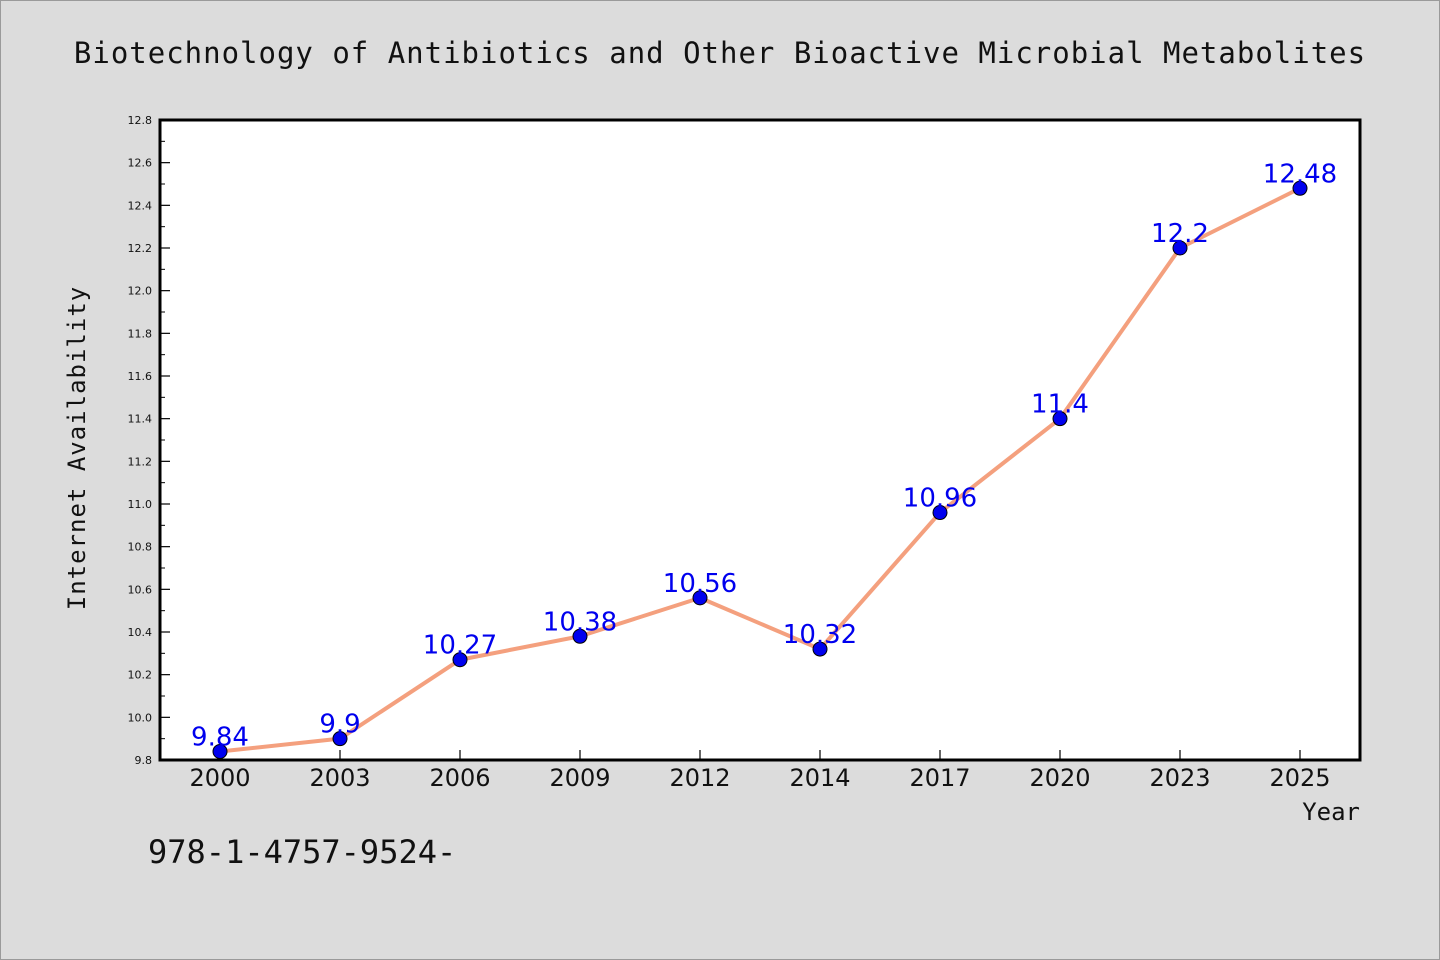 The image size is (1440, 960). Describe the element at coordinates (140, 205) in the screenshot. I see `y-tick-label: 12.4` at that location.